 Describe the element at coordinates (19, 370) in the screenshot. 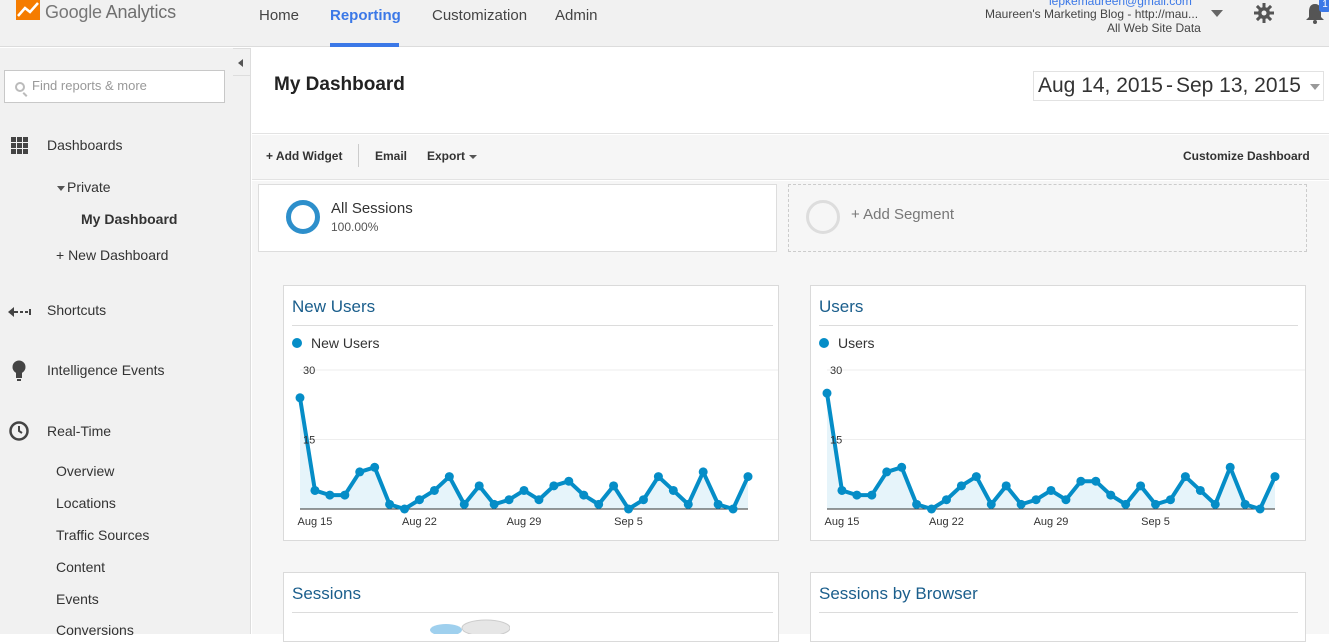

I see `lightbulb-icon` at that location.